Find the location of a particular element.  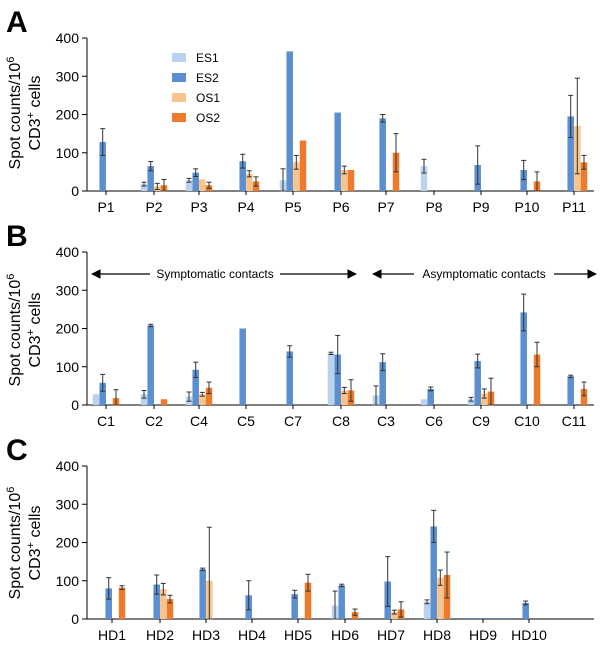

bar-a-p6-os2 is located at coordinates (351, 180).